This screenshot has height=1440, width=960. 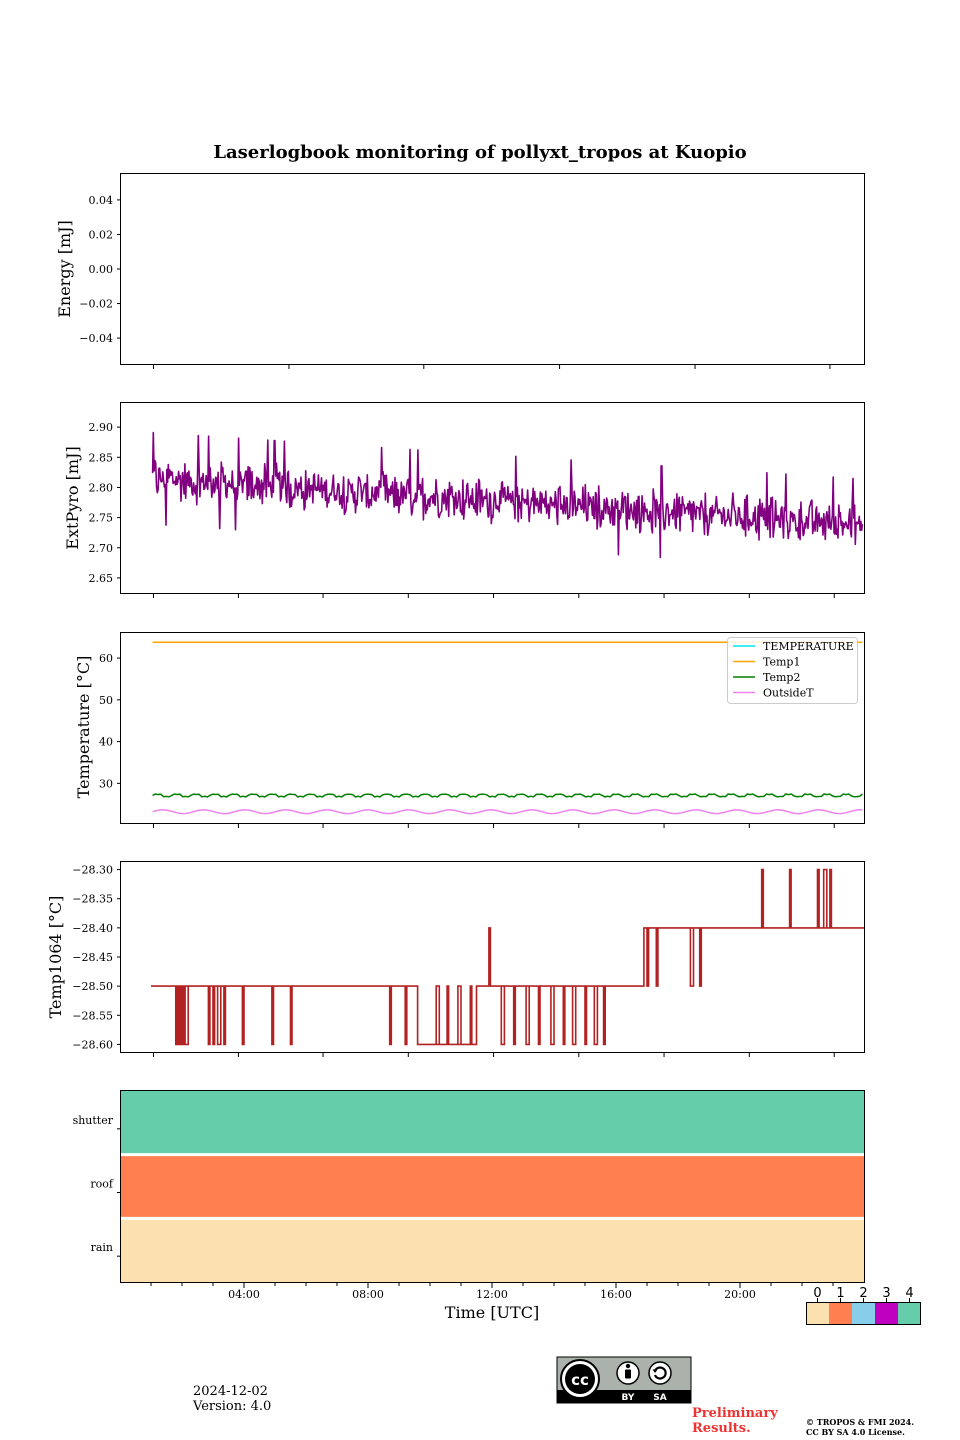 I want to click on colorbar-label: 2, so click(x=863, y=1293).